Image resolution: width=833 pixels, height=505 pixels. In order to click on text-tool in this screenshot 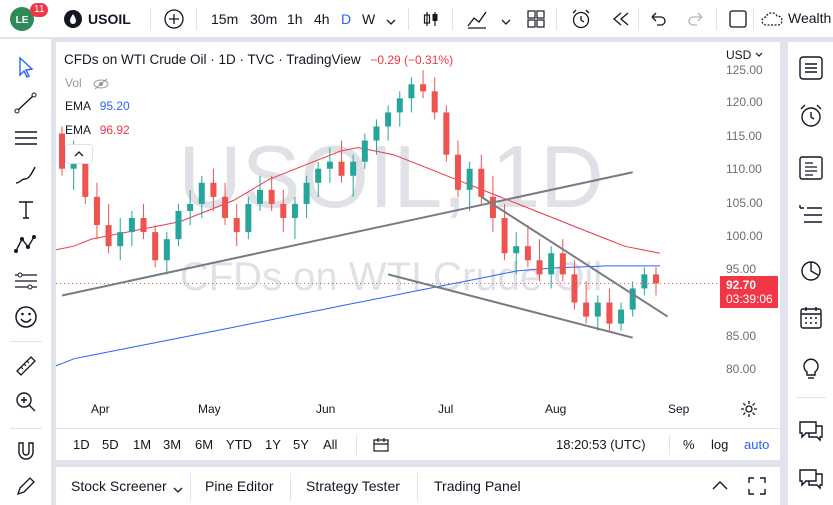, I will do `click(26, 210)`.